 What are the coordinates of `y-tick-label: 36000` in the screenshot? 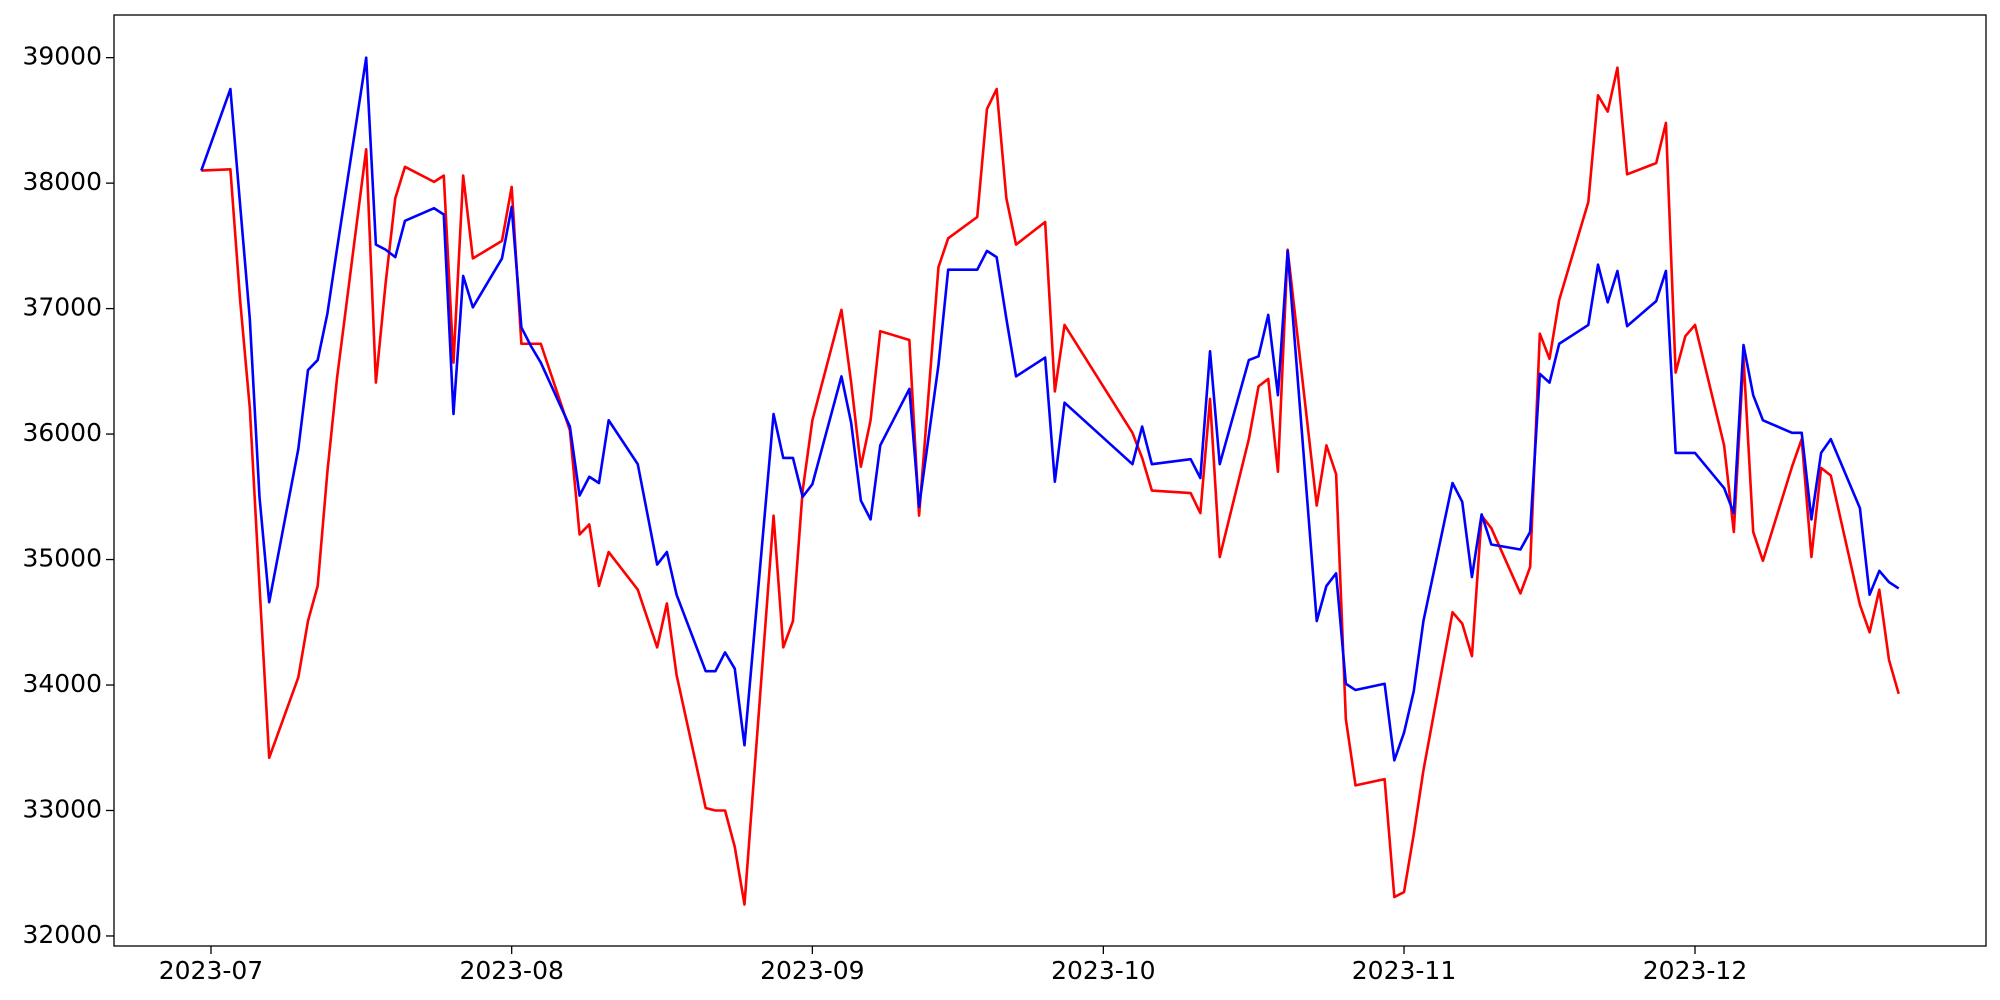 It's located at (62, 432).